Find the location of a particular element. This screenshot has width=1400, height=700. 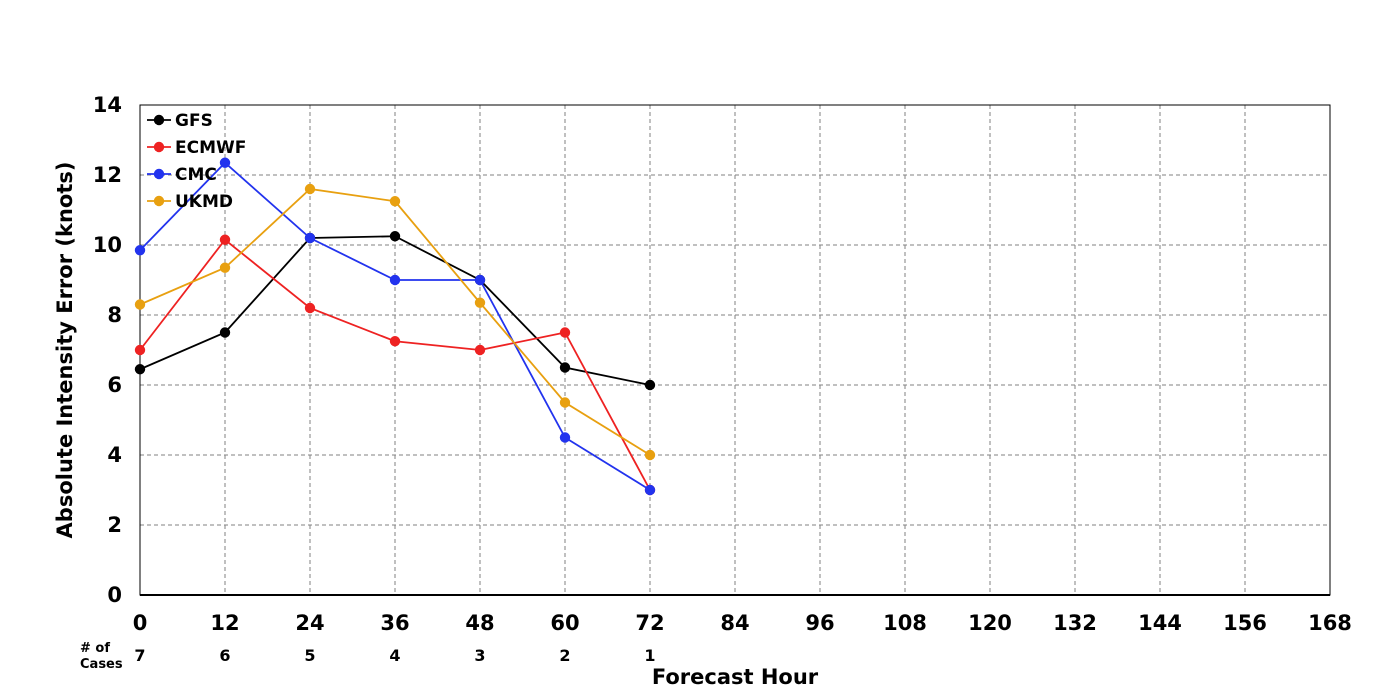

cases-row: # of Cases 7 6 5 4 3 2 1 is located at coordinates (368, 656).